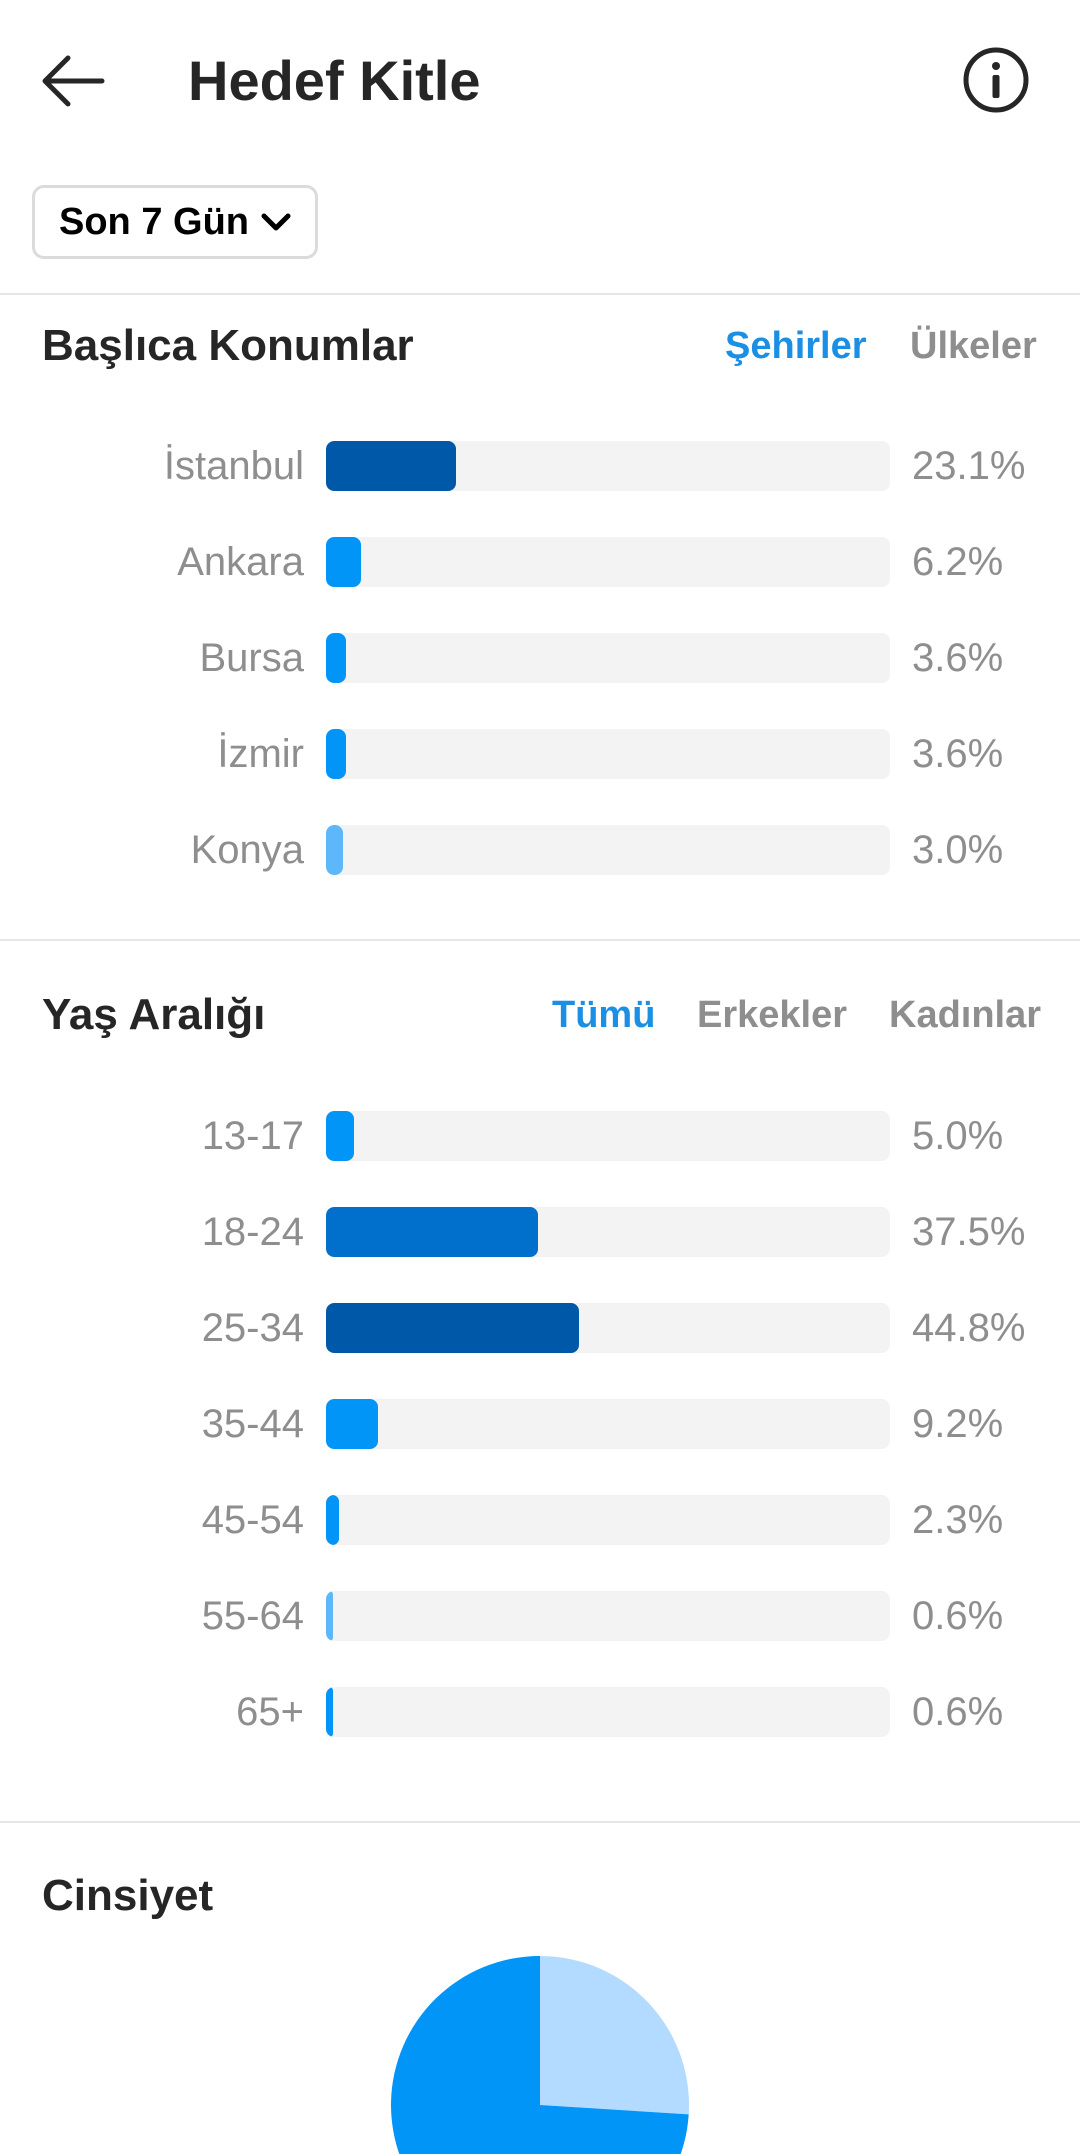 This screenshot has height=2154, width=1080. What do you see at coordinates (969, 1328) in the screenshot?
I see `age-value: 44.8%` at bounding box center [969, 1328].